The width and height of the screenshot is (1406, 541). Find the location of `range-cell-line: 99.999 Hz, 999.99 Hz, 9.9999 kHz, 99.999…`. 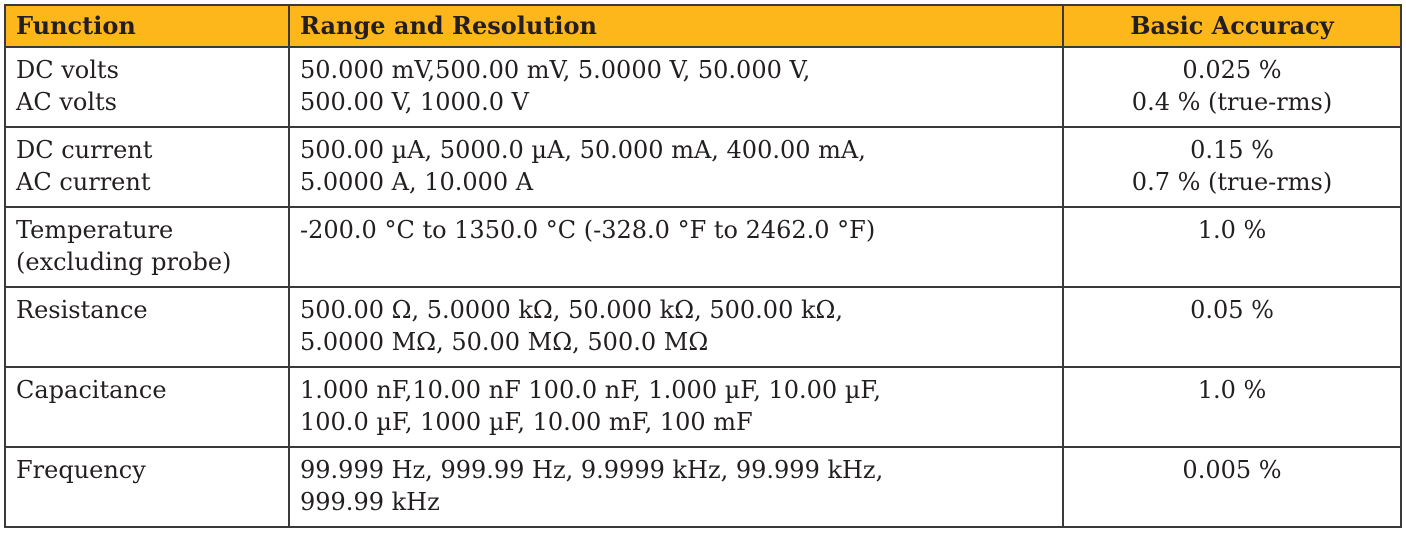

range-cell-line: 99.999 Hz, 999.99 Hz, 9.9999 kHz, 99.999… is located at coordinates (592, 470).